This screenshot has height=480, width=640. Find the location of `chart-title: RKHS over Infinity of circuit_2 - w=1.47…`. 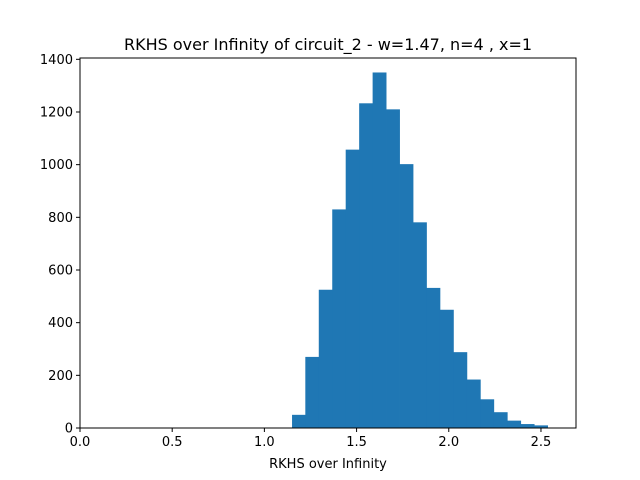

chart-title: RKHS over Infinity of circuit_2 - w=1.47… is located at coordinates (328, 45).